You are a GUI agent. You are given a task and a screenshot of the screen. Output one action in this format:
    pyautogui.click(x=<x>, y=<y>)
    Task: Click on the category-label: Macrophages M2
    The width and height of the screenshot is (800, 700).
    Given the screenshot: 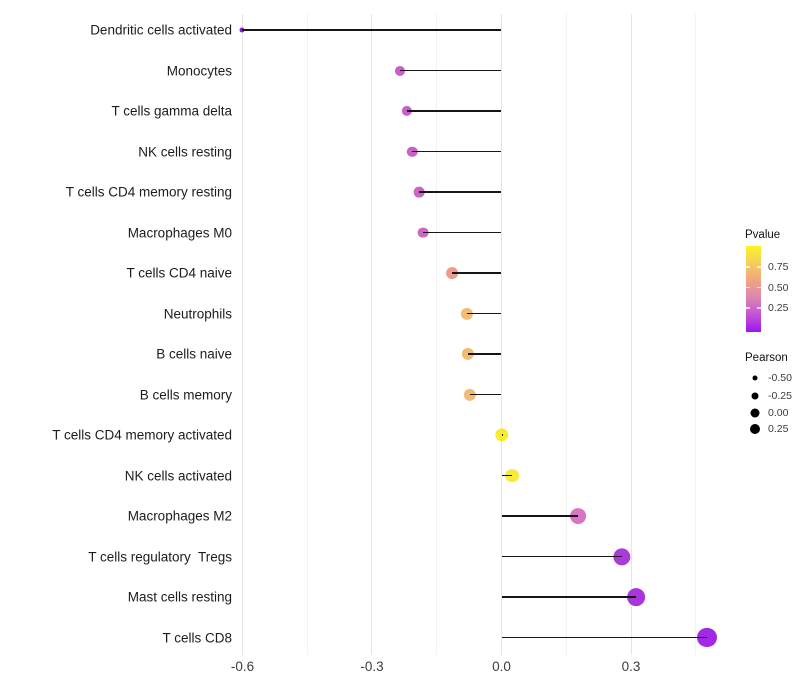 What is the action you would take?
    pyautogui.click(x=179, y=516)
    